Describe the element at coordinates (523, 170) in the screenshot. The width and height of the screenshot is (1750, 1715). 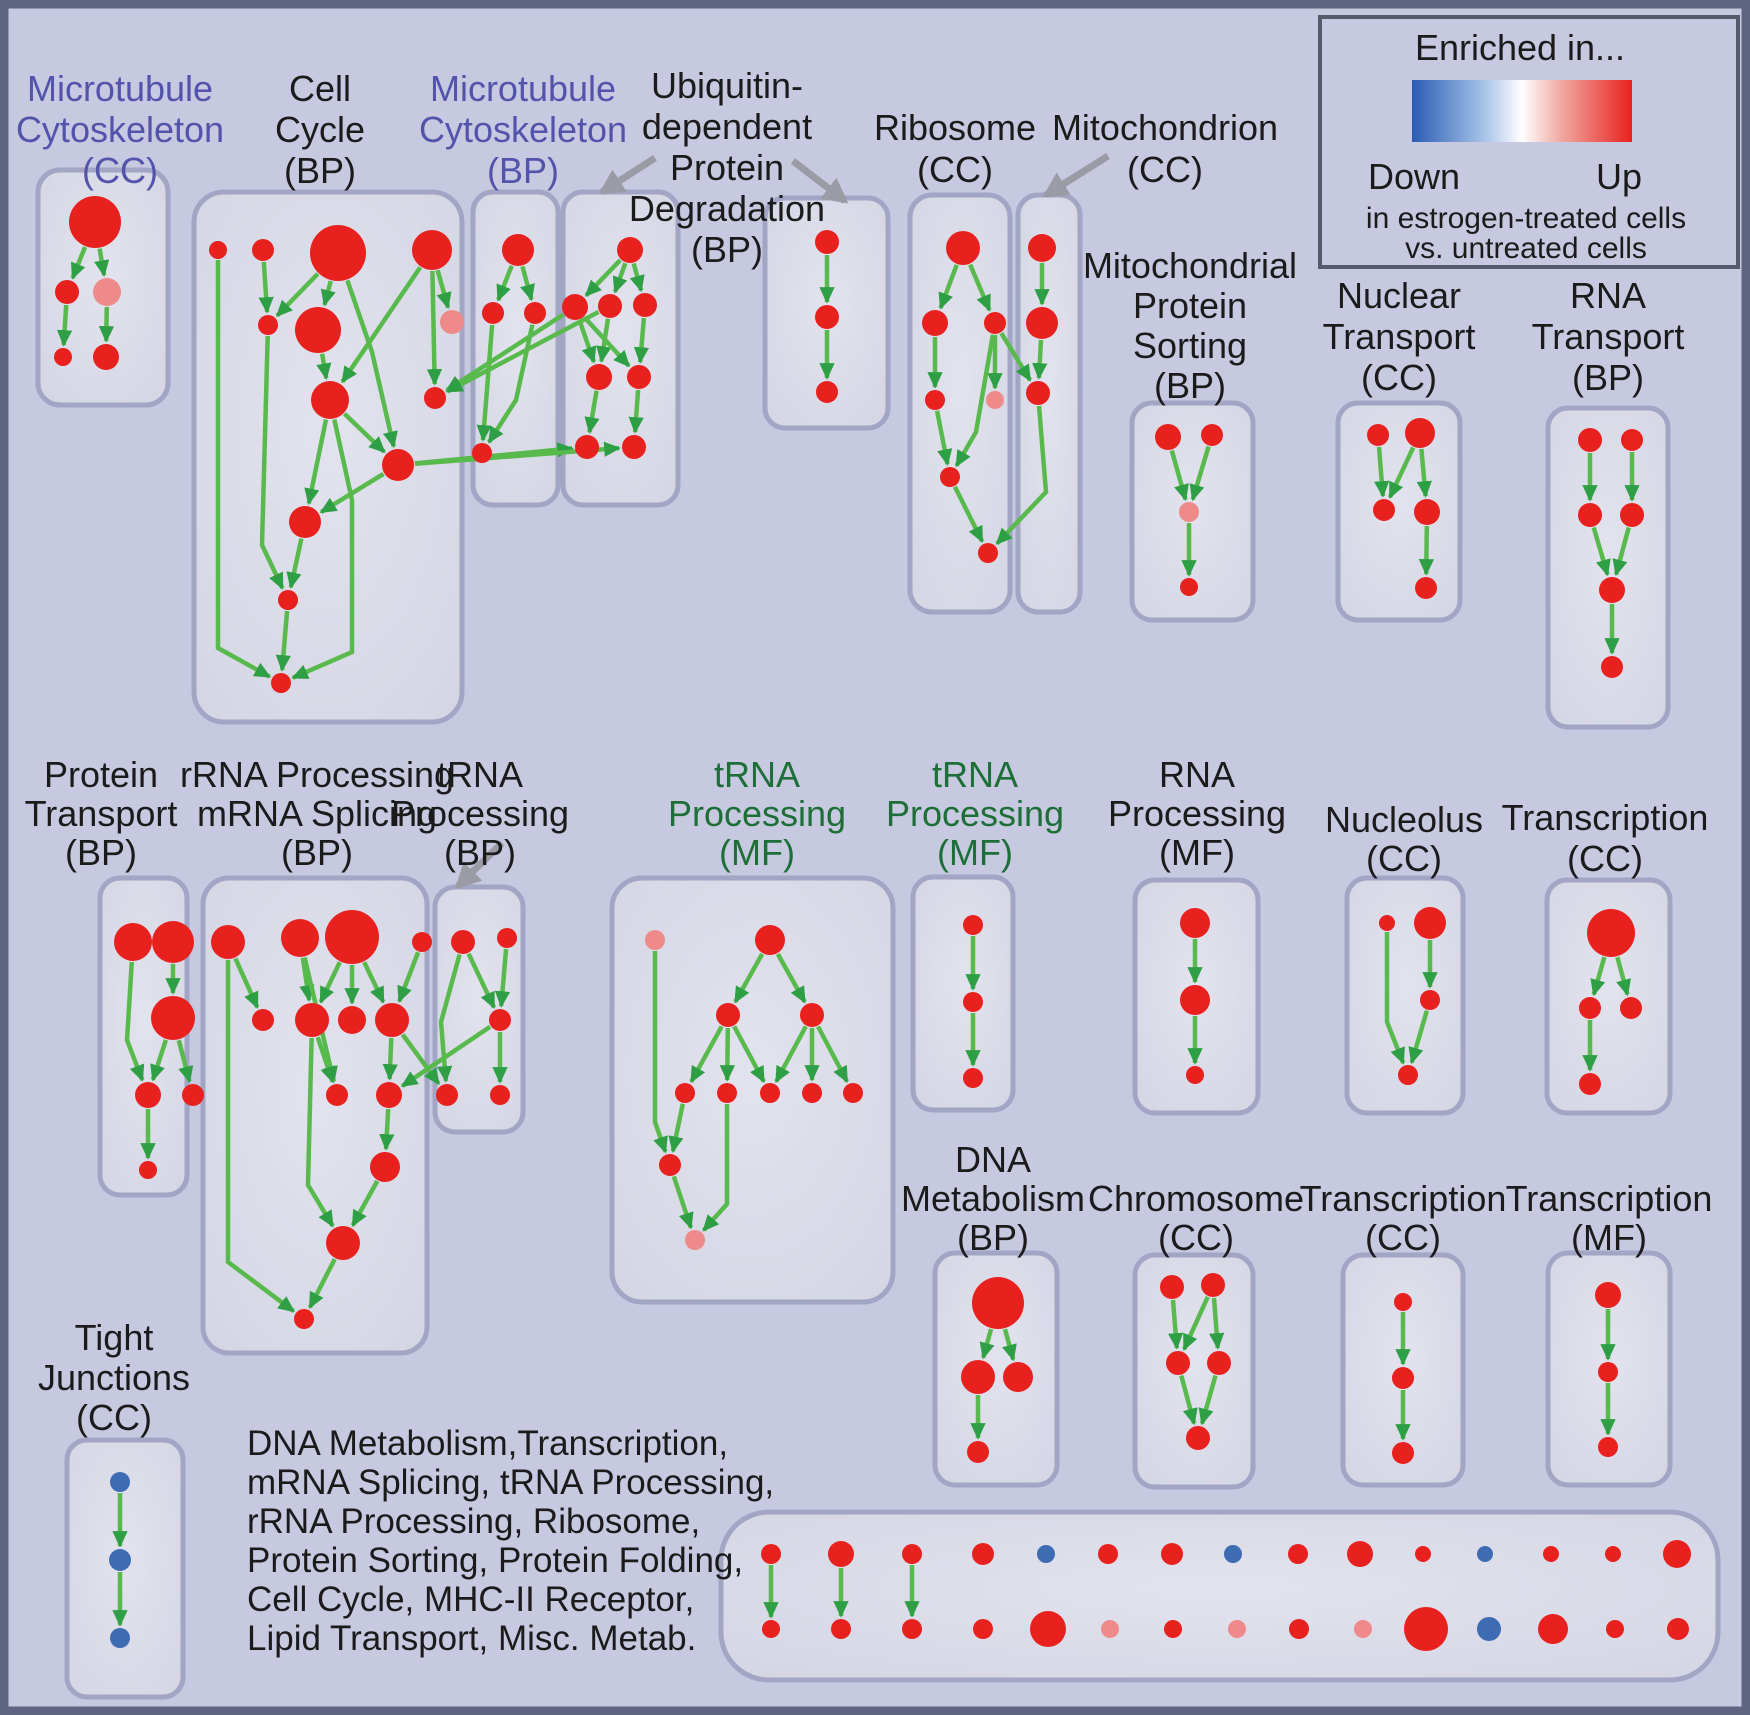
I see `cluster-label-microtubule-bp-line-3: (BP)` at that location.